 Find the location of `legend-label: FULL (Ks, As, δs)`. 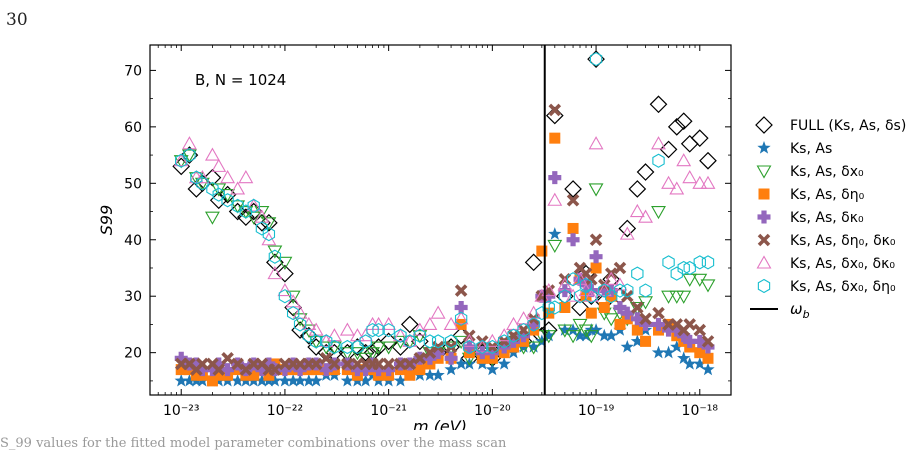

legend-label: FULL (Ks, As, δs) is located at coordinates (848, 126).